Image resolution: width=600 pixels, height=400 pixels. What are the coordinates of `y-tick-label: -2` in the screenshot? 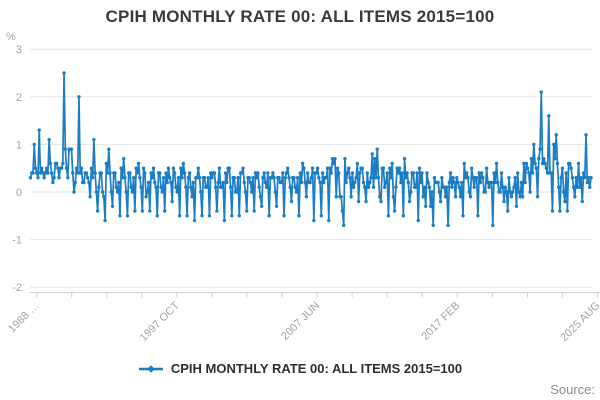 It's located at (17, 288).